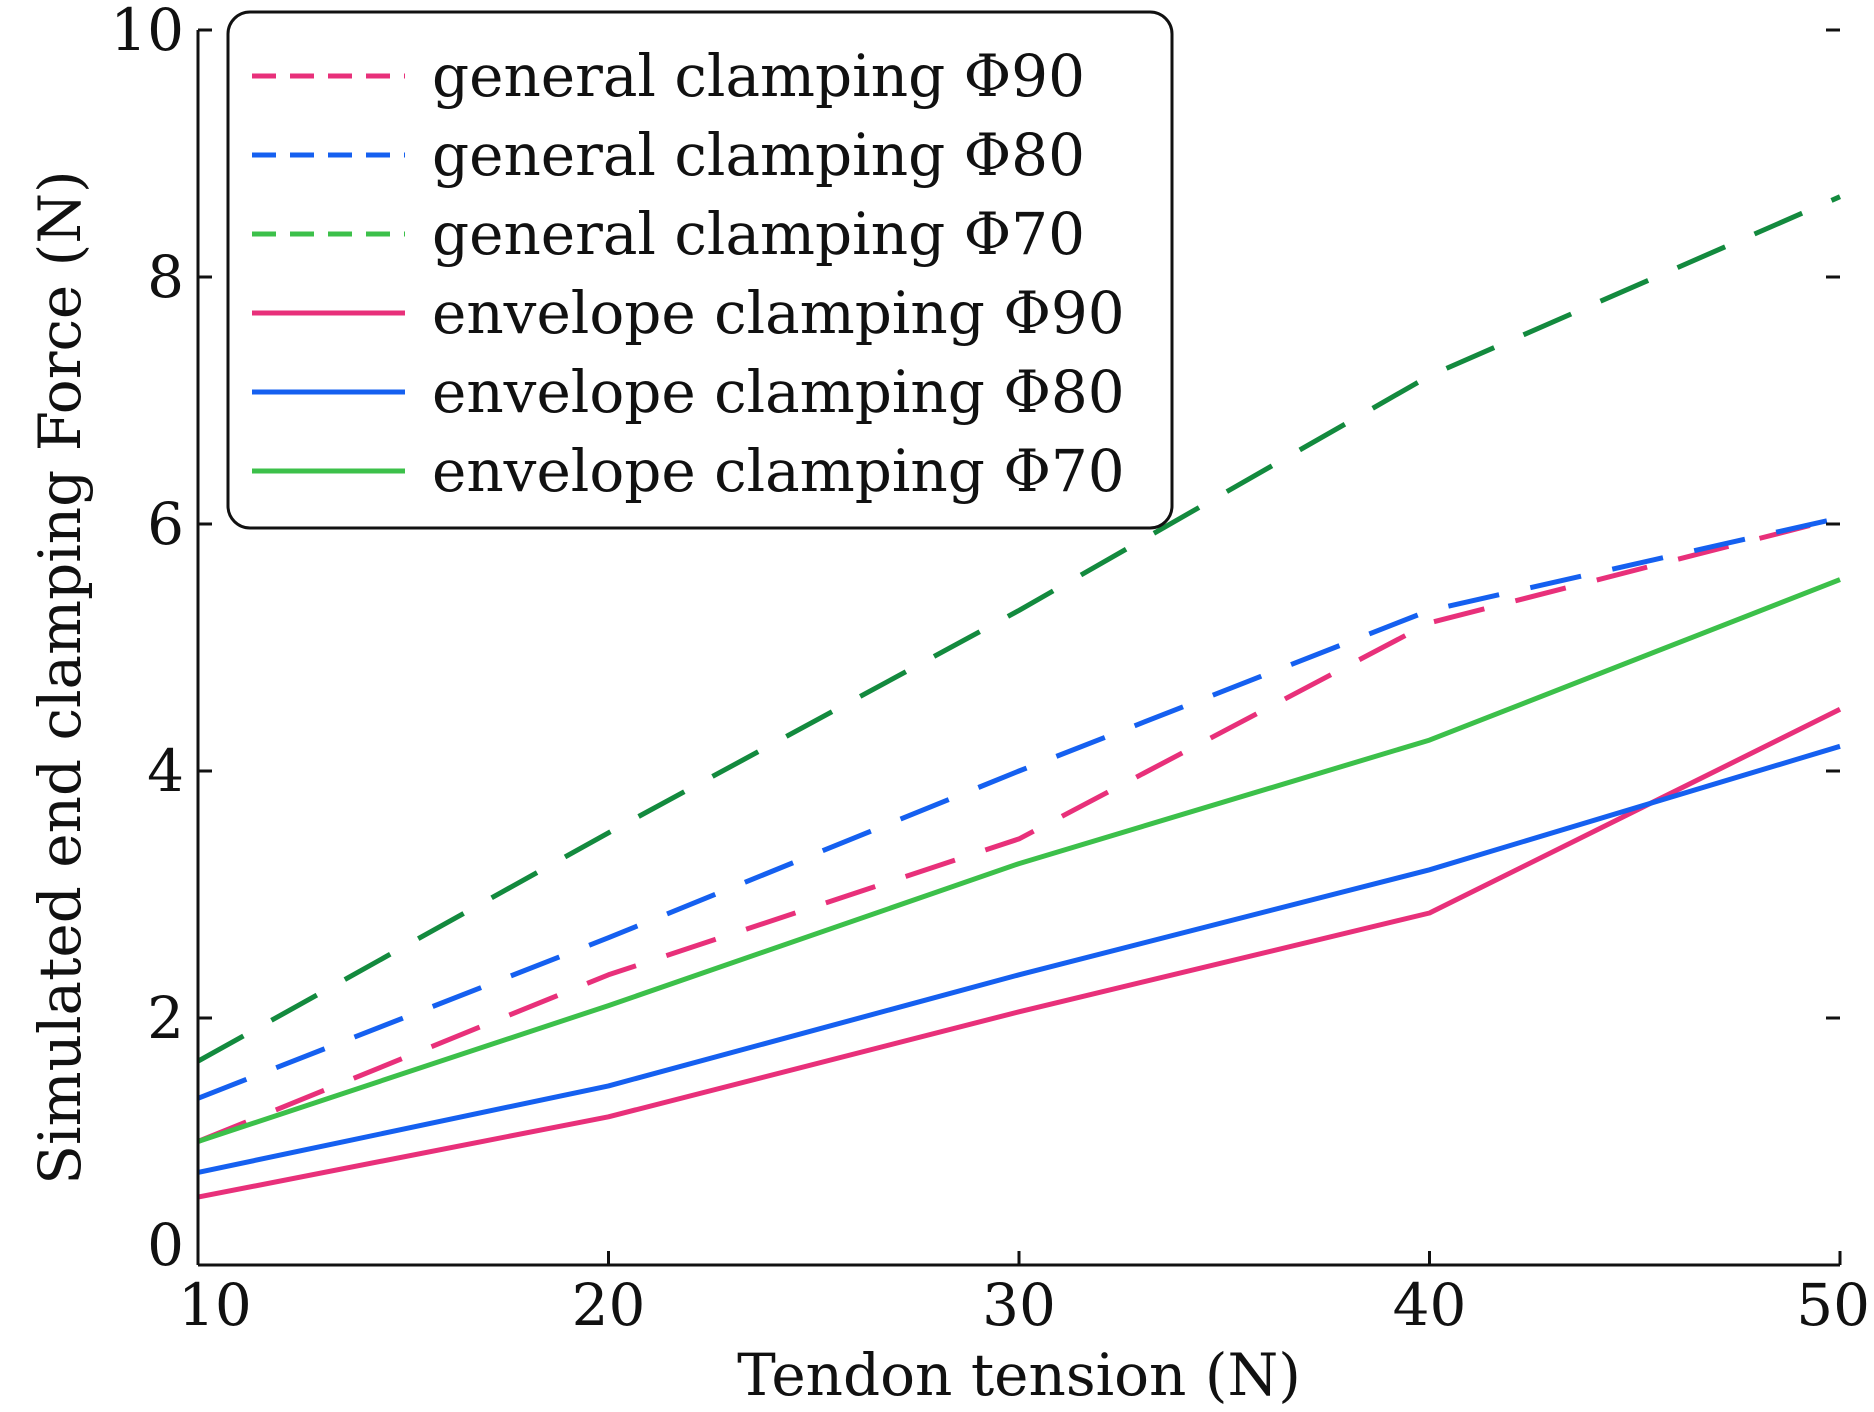 The image size is (1874, 1412). Describe the element at coordinates (165, 1018) in the screenshot. I see `y-tick-label: 2` at that location.